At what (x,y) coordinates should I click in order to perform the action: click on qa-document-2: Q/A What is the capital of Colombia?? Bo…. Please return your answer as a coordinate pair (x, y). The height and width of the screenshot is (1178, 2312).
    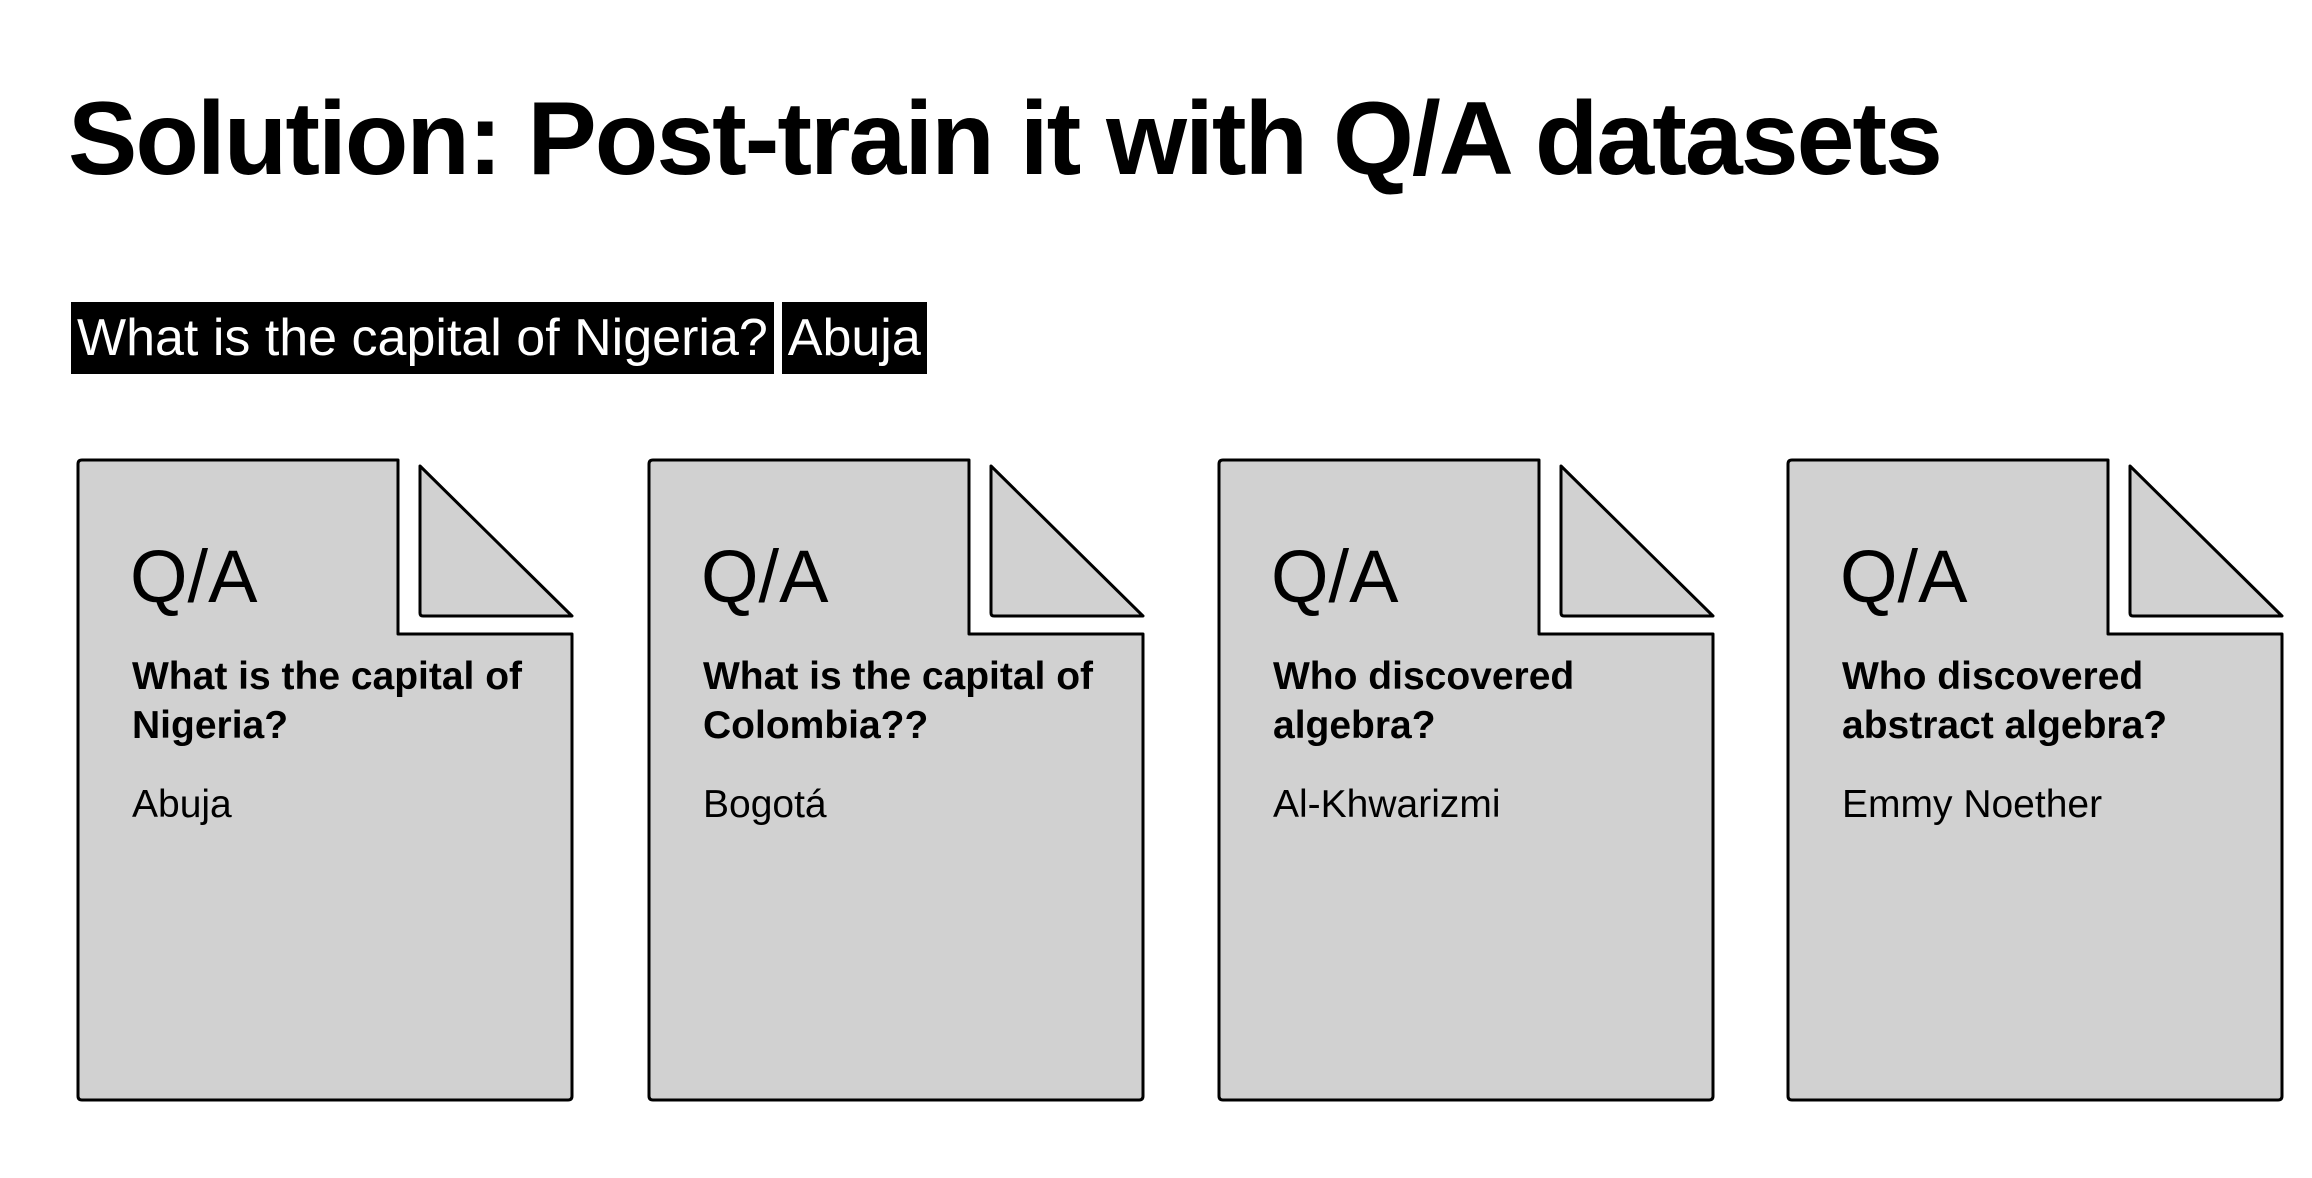
    Looking at the image, I should click on (899, 781).